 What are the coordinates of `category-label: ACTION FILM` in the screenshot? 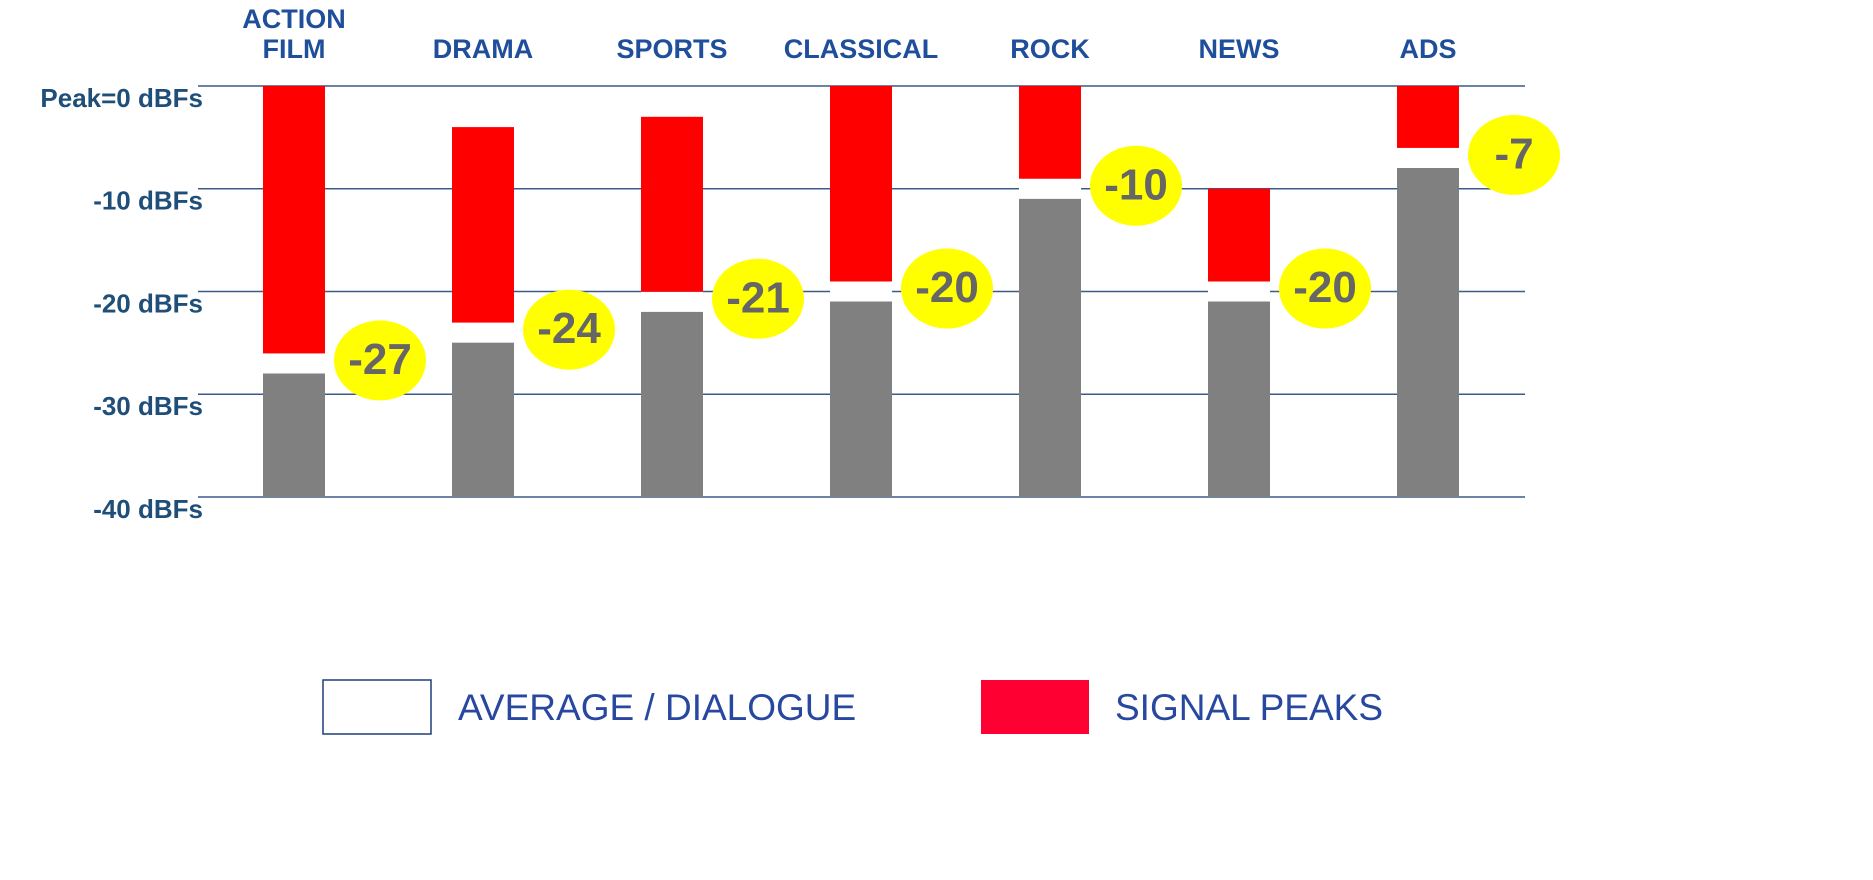 It's located at (294, 34).